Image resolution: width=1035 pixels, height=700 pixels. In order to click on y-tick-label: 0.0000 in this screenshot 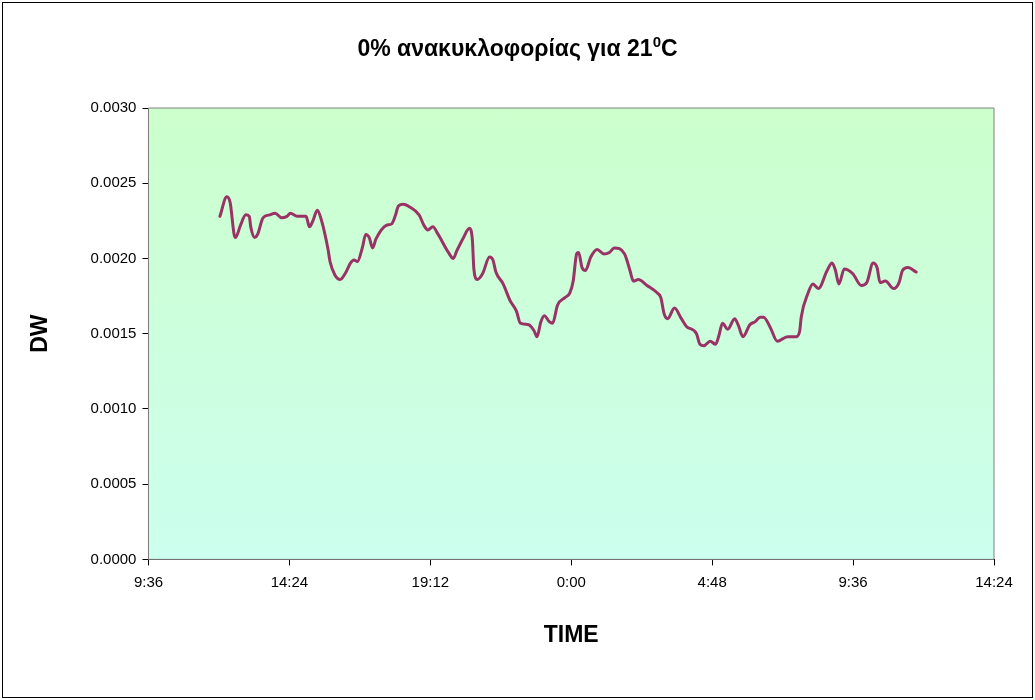, I will do `click(113, 558)`.